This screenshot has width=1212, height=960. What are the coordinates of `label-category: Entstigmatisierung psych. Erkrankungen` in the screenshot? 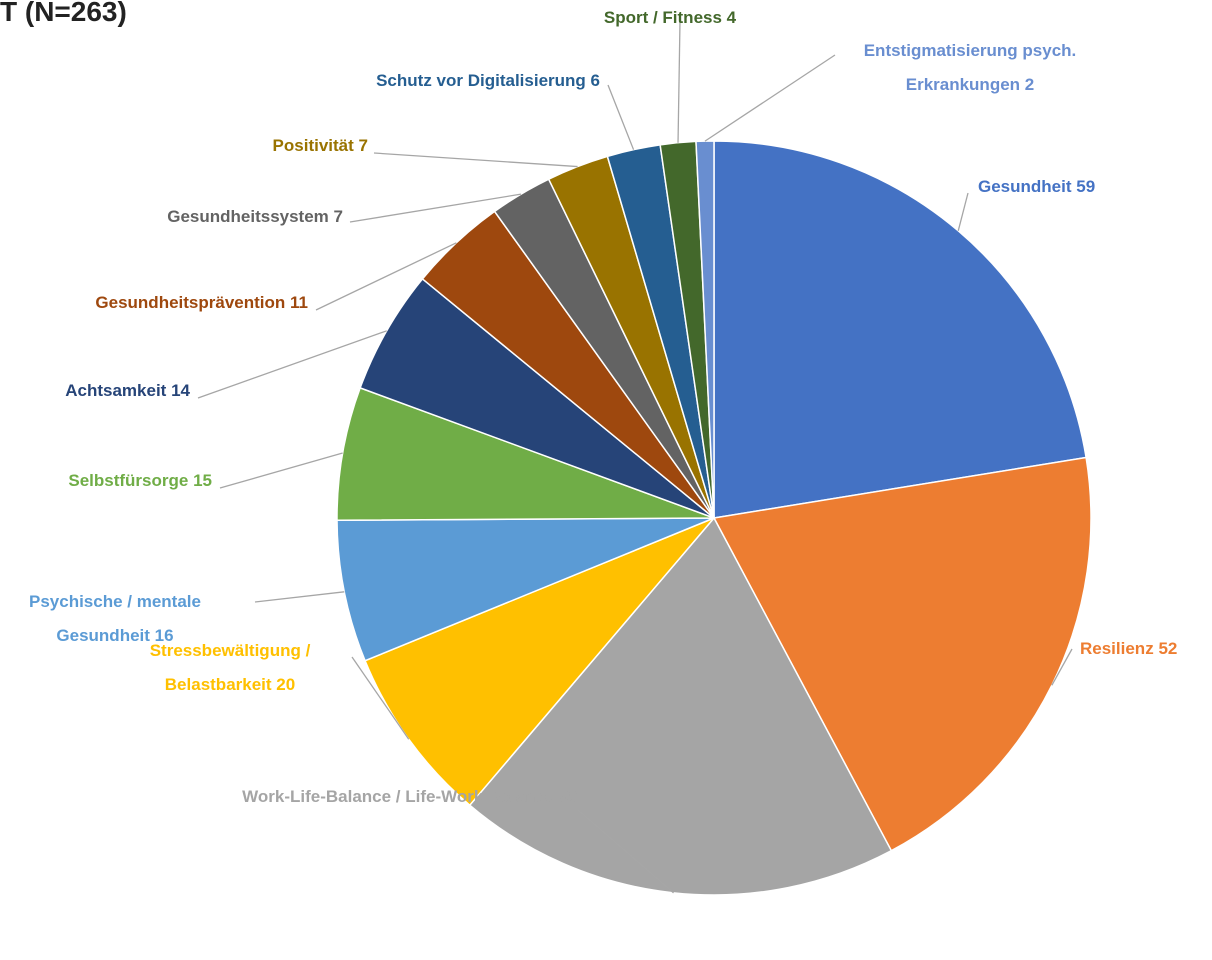 It's located at (970, 67).